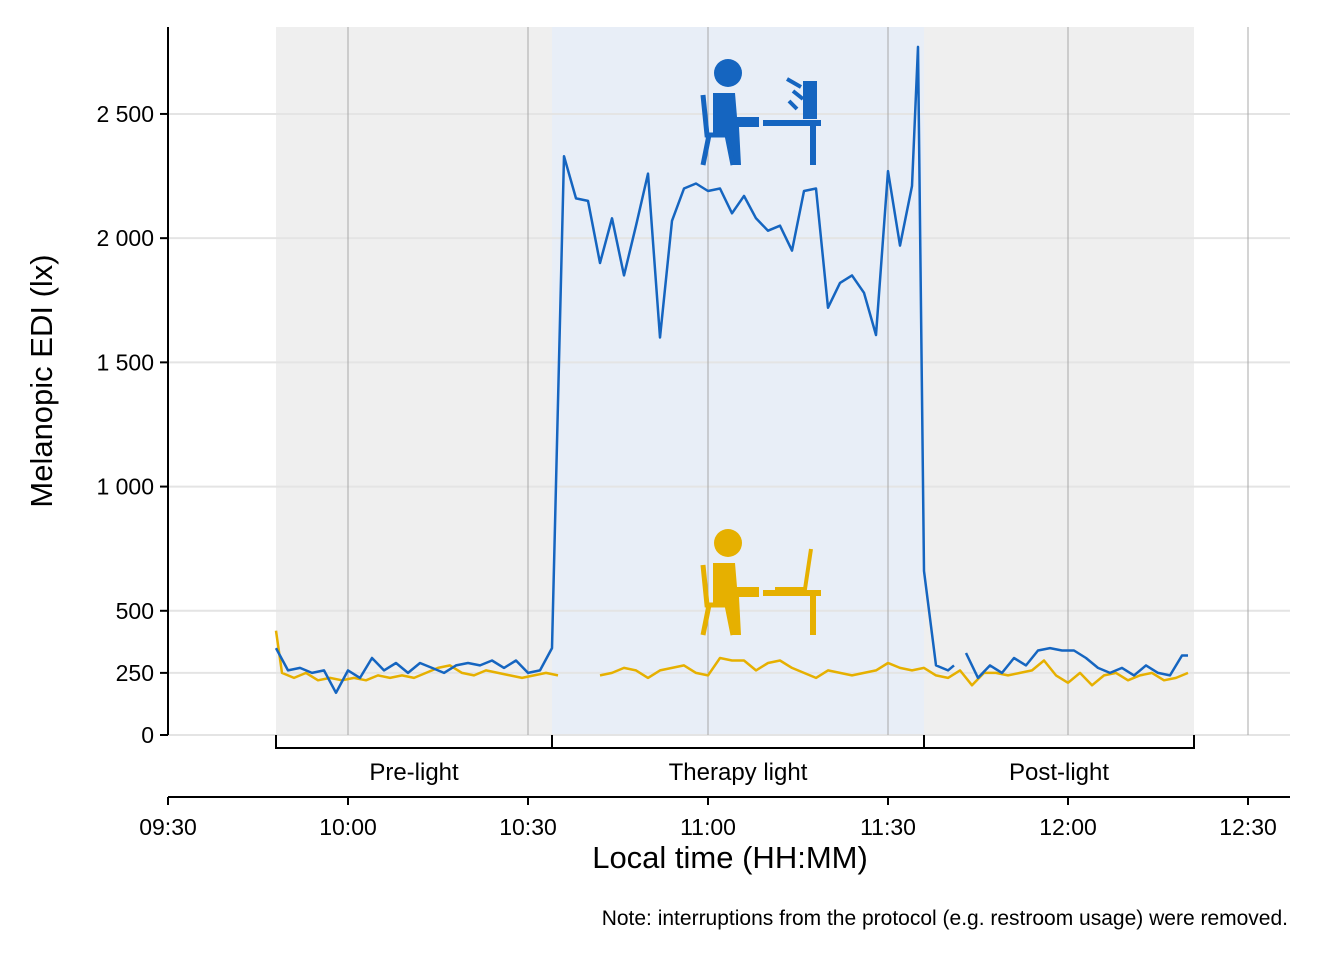  What do you see at coordinates (528, 827) in the screenshot?
I see `x-tick-label: 10:30` at bounding box center [528, 827].